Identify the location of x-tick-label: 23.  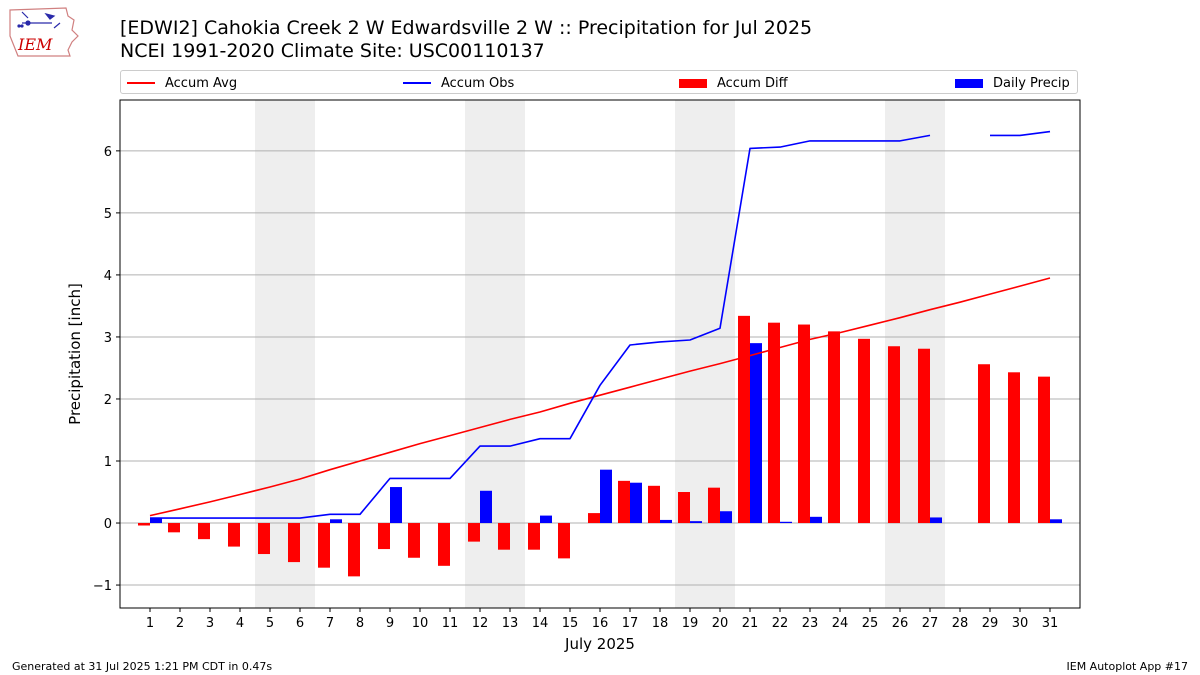
(810, 623).